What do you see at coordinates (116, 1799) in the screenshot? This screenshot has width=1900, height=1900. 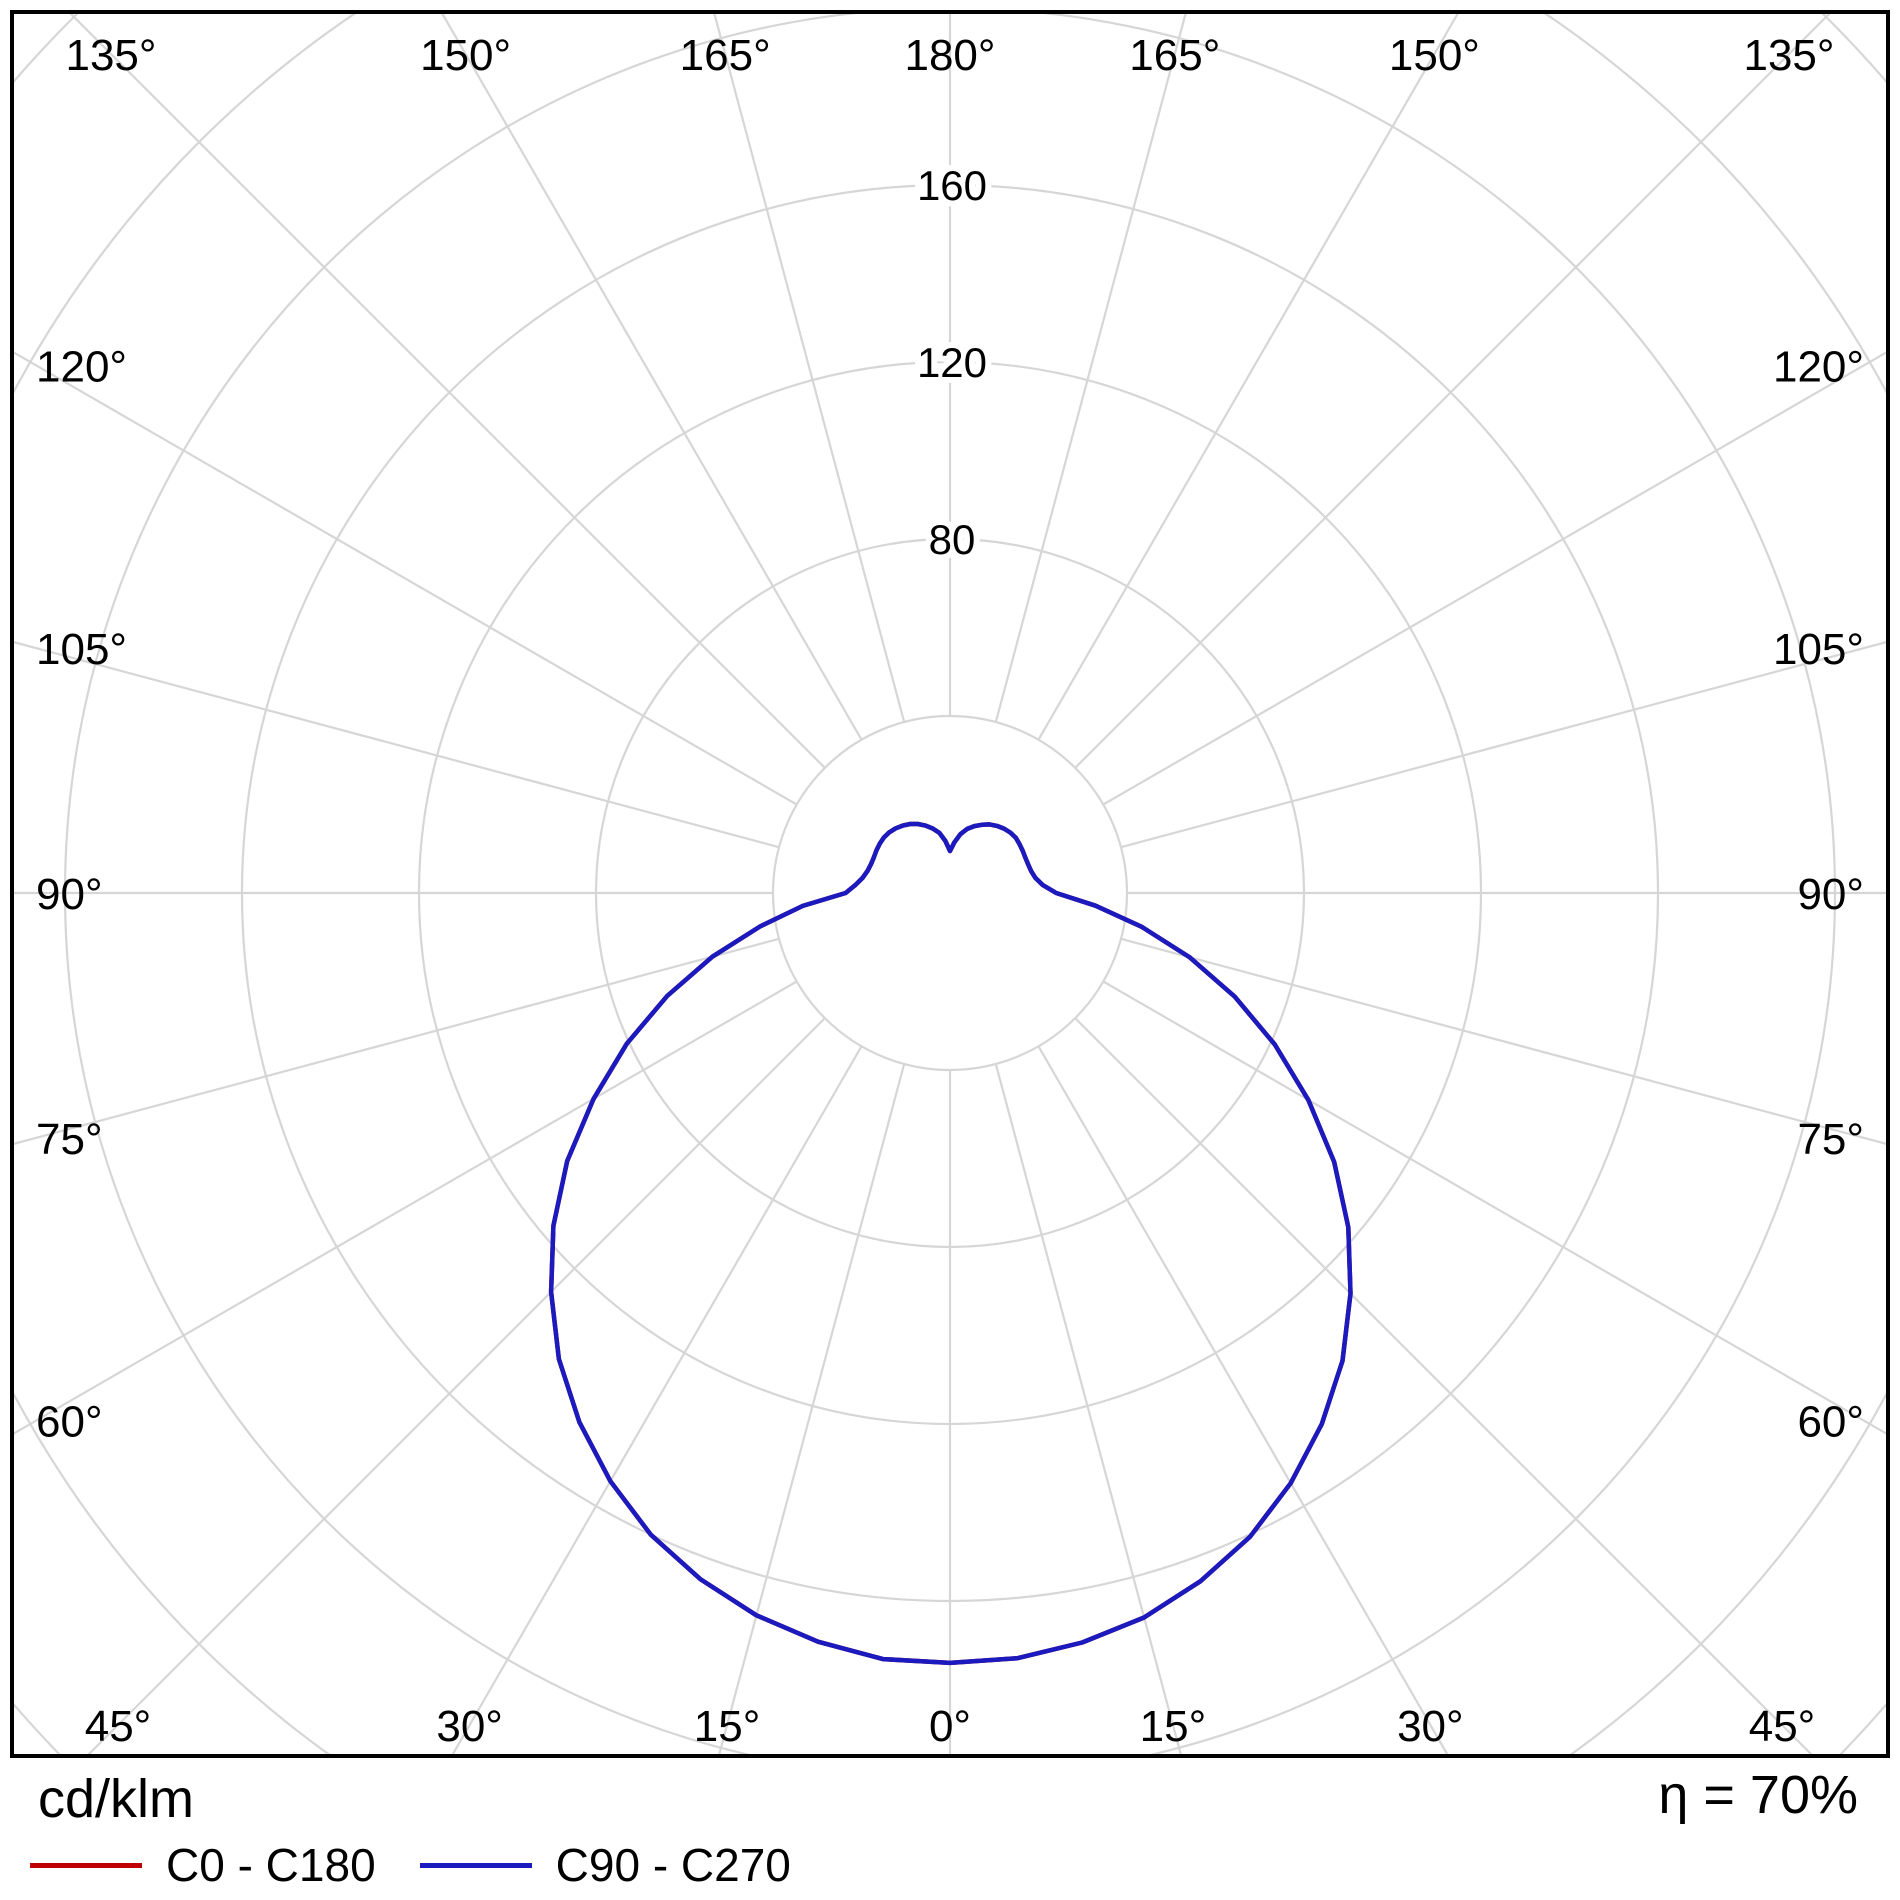 I see `unit-label: cd/klm` at bounding box center [116, 1799].